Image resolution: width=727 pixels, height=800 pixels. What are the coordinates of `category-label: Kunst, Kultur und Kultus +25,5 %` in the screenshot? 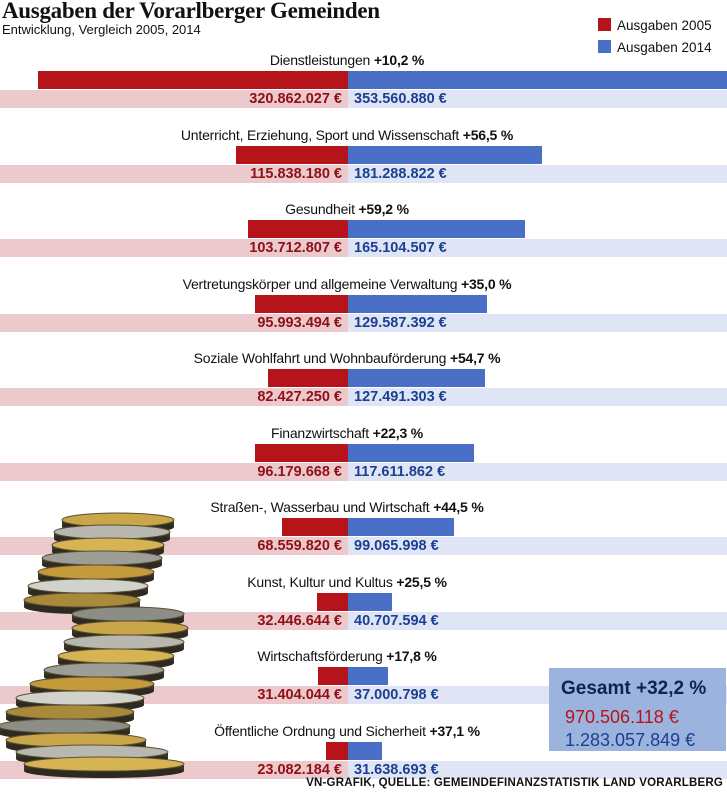 It's located at (347, 582).